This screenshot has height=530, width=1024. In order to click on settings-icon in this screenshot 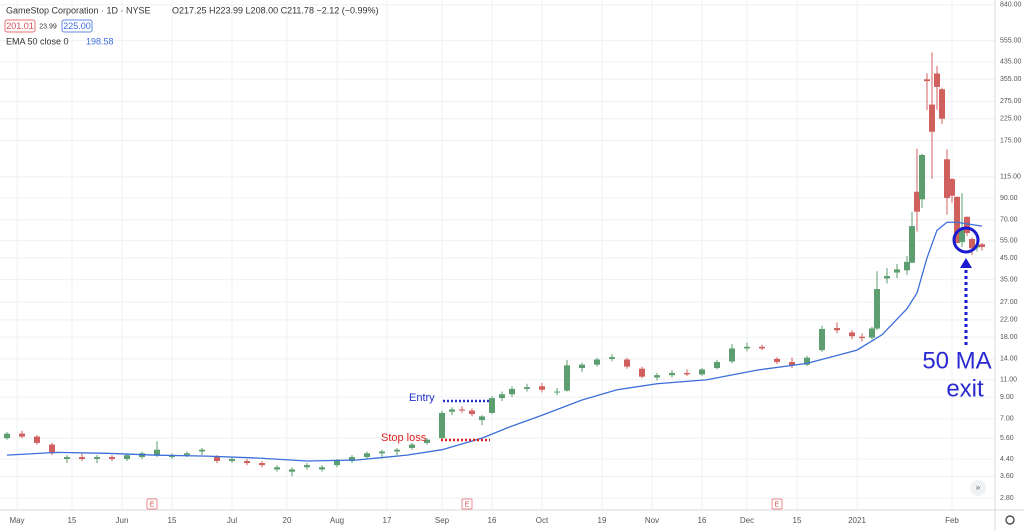, I will do `click(1010, 520)`.